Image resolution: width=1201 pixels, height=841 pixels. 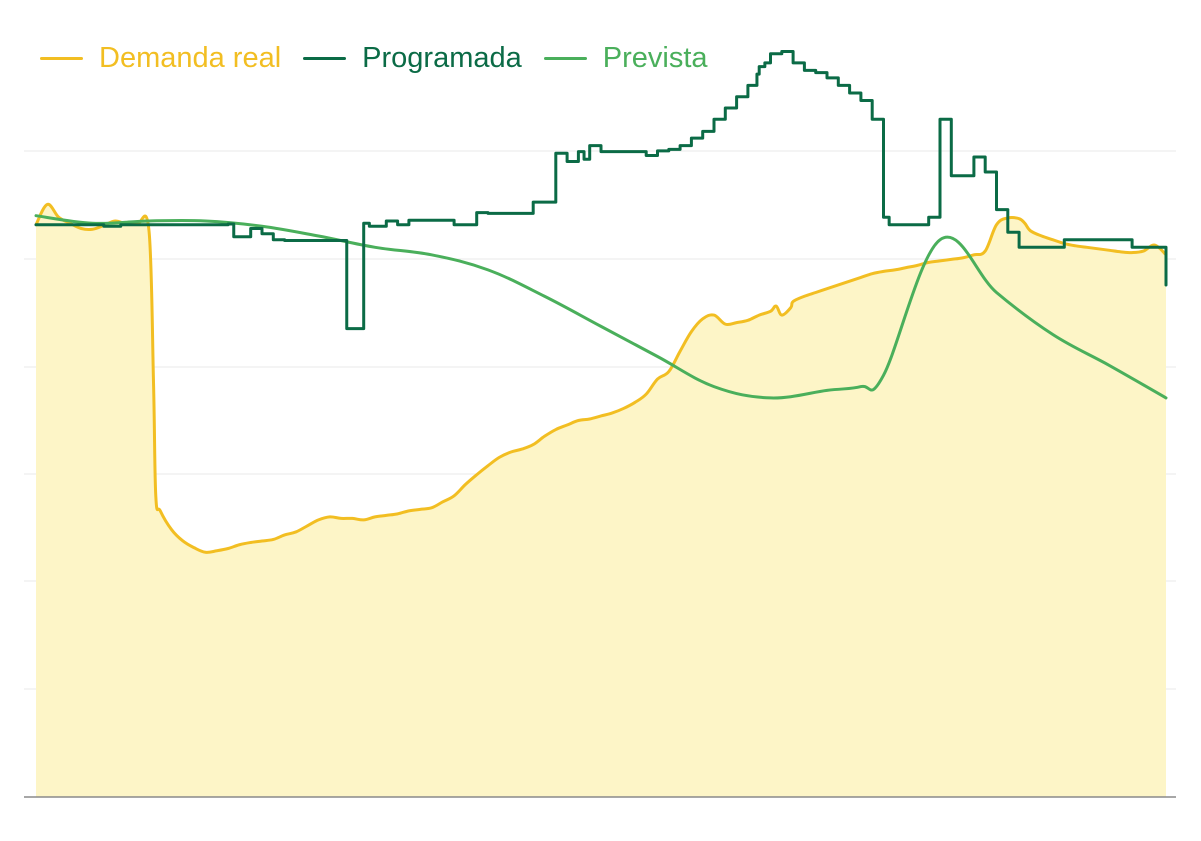 I want to click on legend-label-prevista: Prevista, so click(x=655, y=58).